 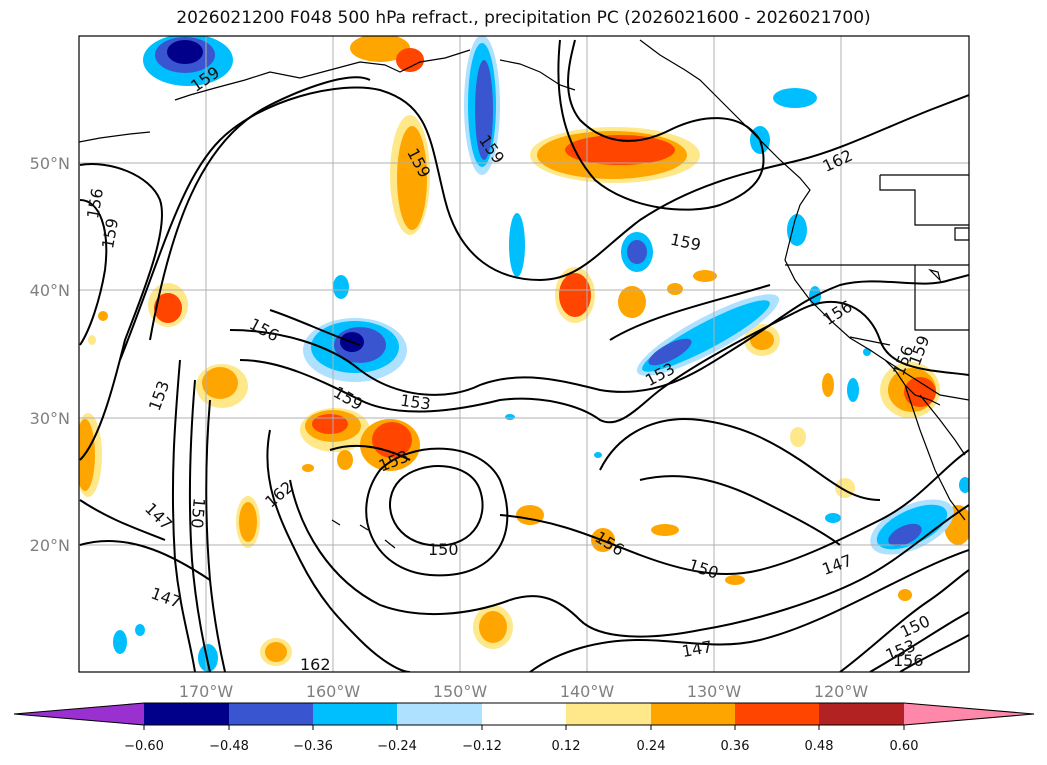 I want to click on lon-label: 130°W, so click(x=714, y=691).